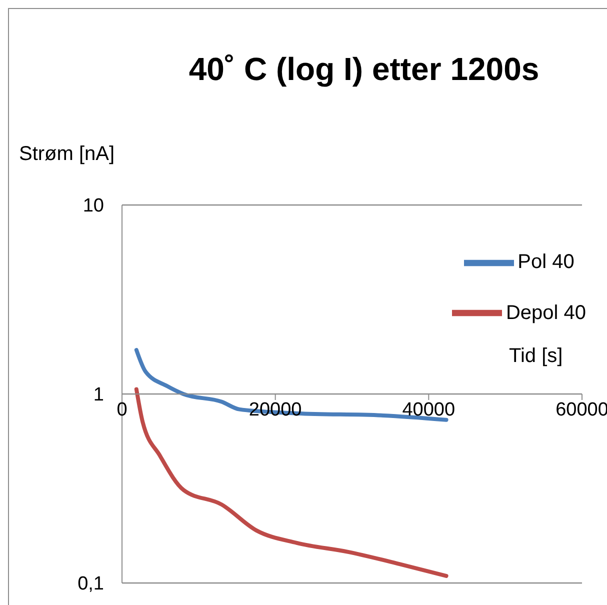 The image size is (607, 605). I want to click on legend-label: Pol 40, so click(546, 262).